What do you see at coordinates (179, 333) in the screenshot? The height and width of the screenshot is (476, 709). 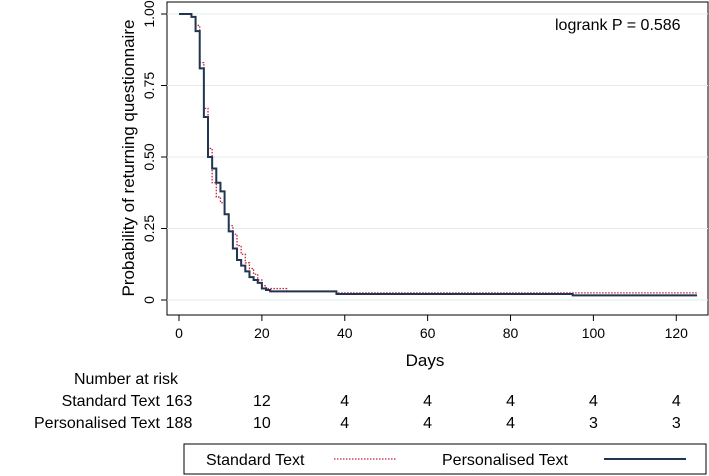 I see `x-tick-label: 0` at bounding box center [179, 333].